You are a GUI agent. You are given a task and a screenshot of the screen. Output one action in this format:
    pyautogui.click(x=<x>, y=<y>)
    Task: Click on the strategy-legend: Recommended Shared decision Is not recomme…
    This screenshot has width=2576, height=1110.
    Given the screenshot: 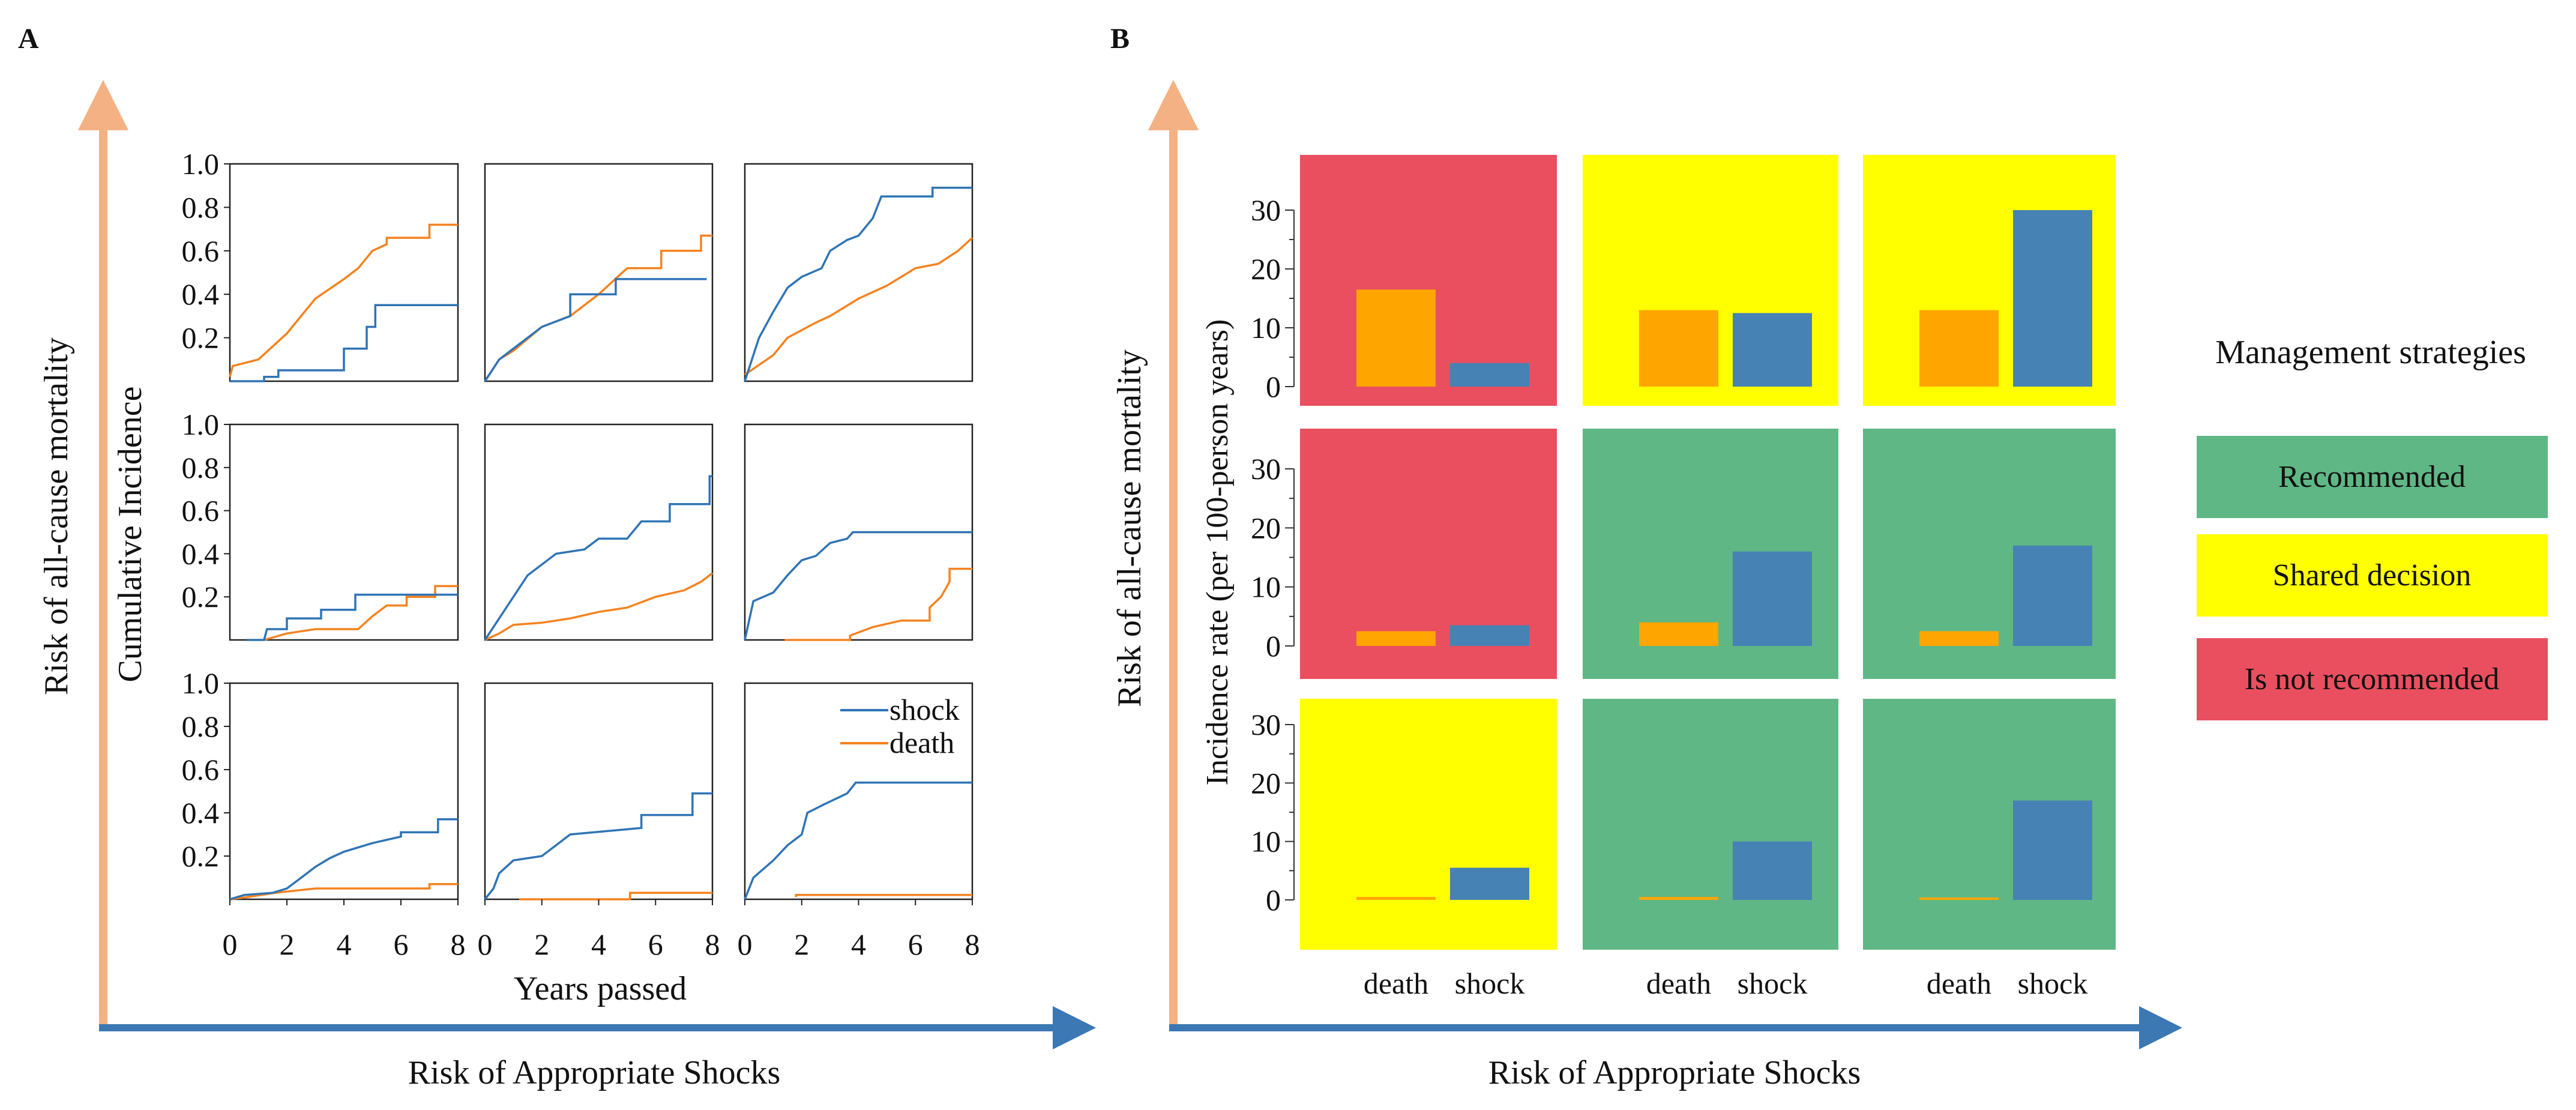 What is the action you would take?
    pyautogui.click(x=2372, y=578)
    